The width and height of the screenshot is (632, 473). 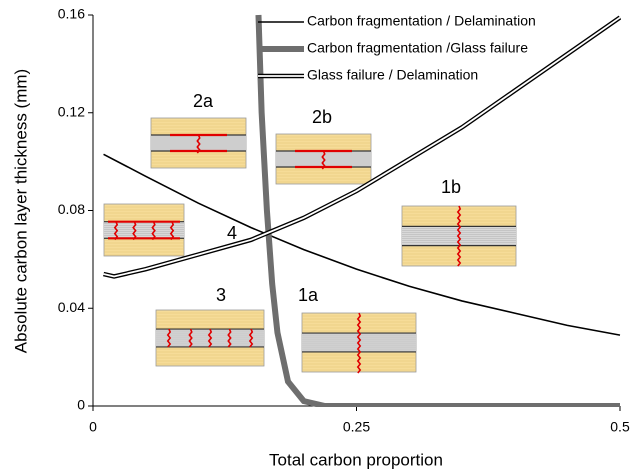 What do you see at coordinates (451, 187) in the screenshot?
I see `annotation: 1b` at bounding box center [451, 187].